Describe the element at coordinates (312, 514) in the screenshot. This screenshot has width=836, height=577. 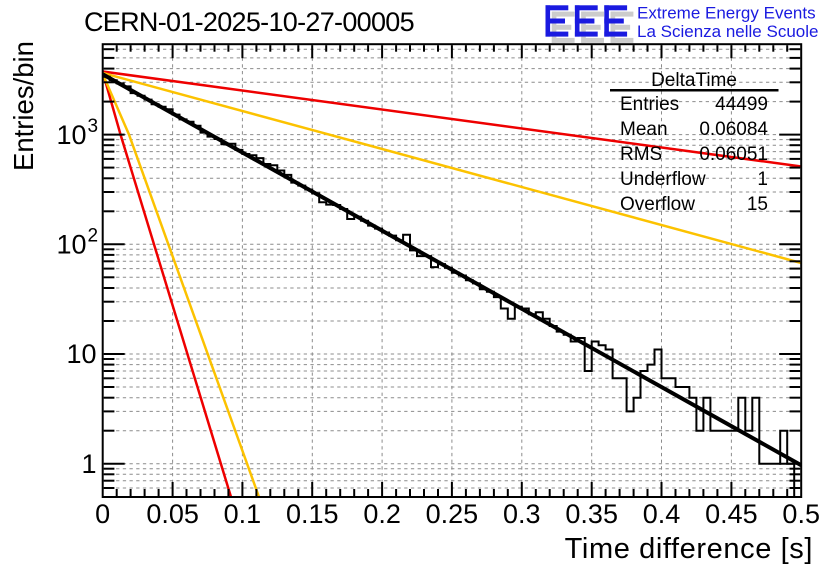
I see `svg-text: 0.15` at that location.